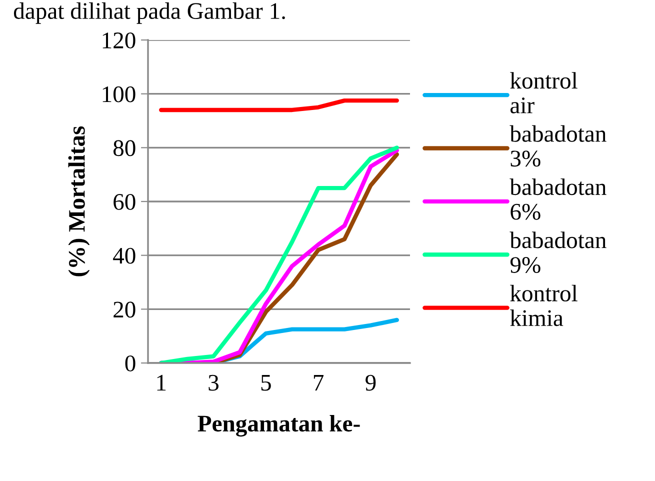 Image resolution: width=655 pixels, height=481 pixels. I want to click on y-tick-label: 100, so click(119, 94).